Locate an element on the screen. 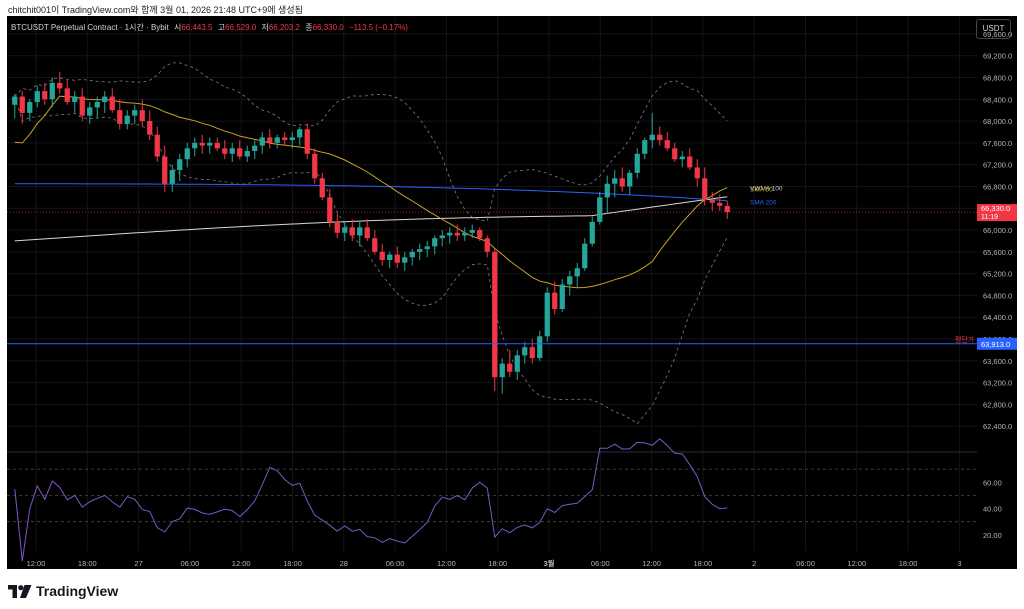 This screenshot has width=1024, height=609. currency-button: USDT is located at coordinates (993, 29).